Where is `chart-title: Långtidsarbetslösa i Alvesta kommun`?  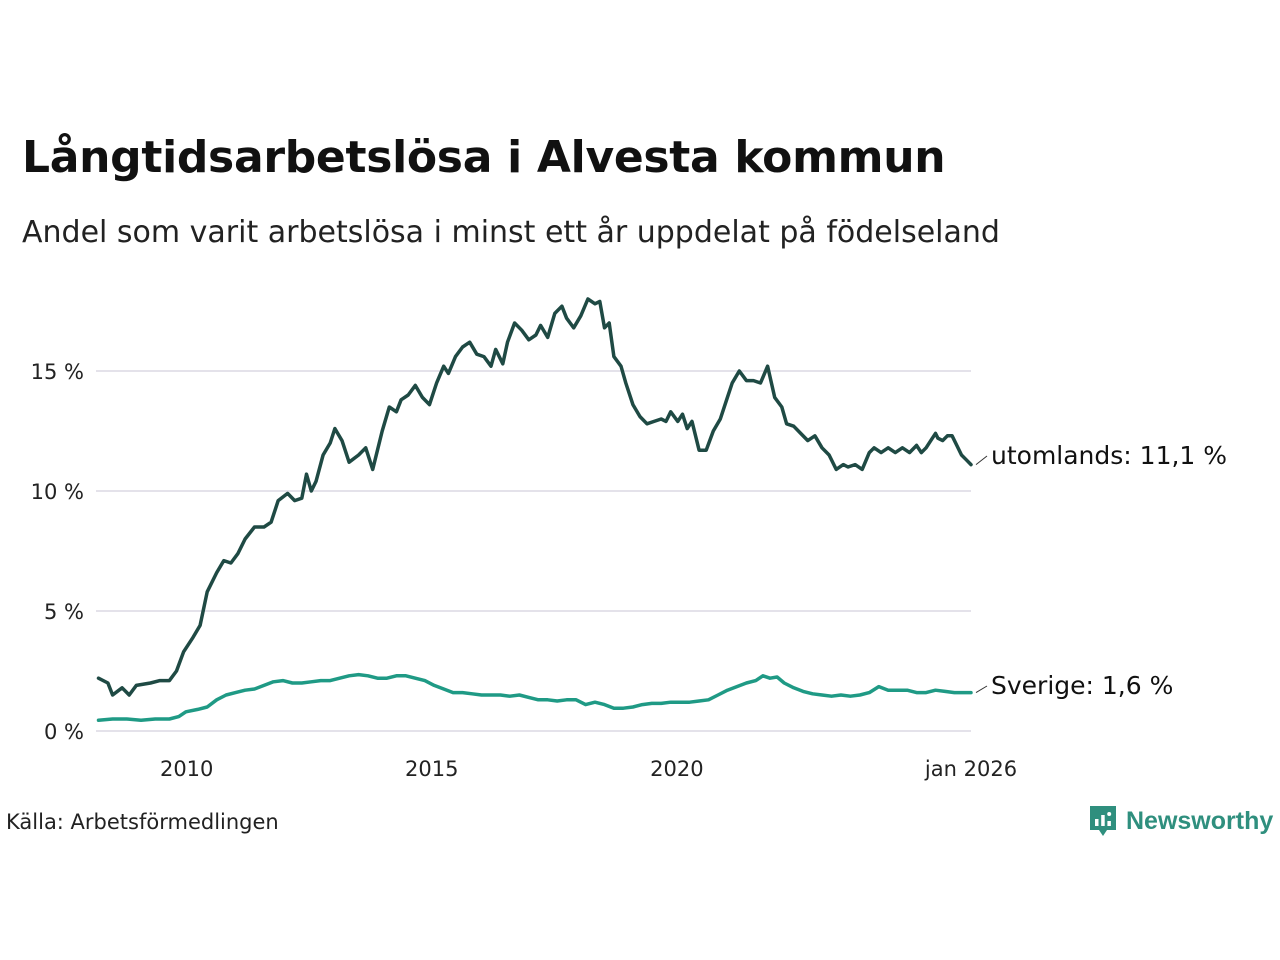 chart-title: Långtidsarbetslösa i Alvesta kommun is located at coordinates (484, 157).